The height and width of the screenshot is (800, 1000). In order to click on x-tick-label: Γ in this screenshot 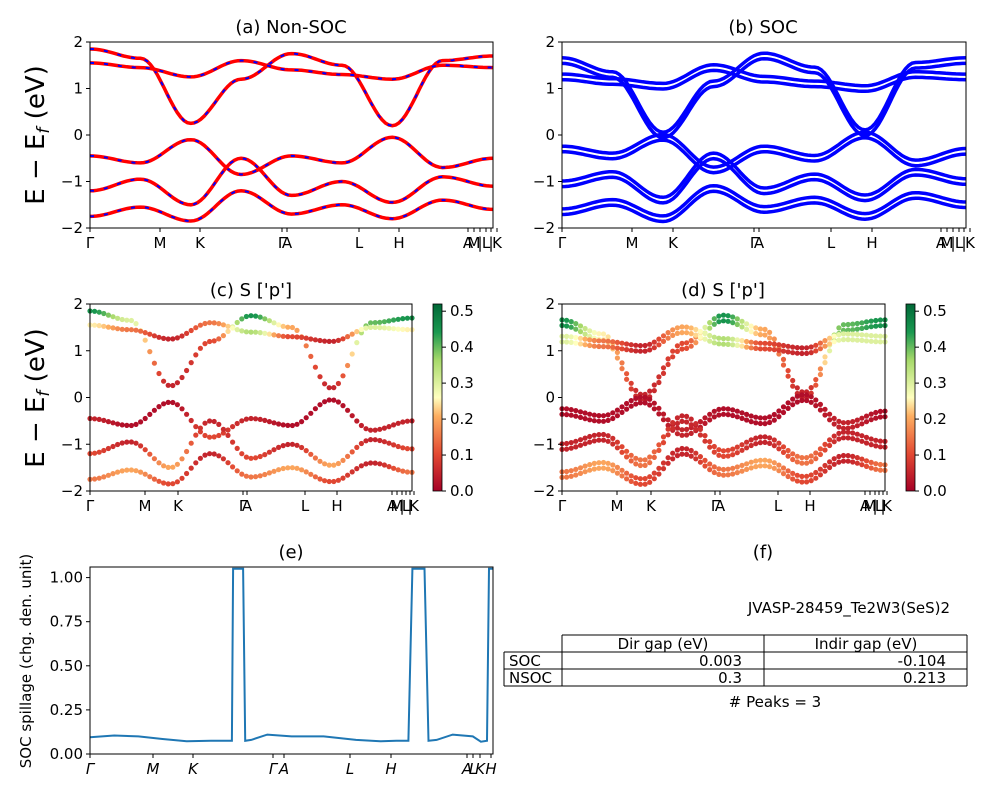, I will do `click(91, 769)`.